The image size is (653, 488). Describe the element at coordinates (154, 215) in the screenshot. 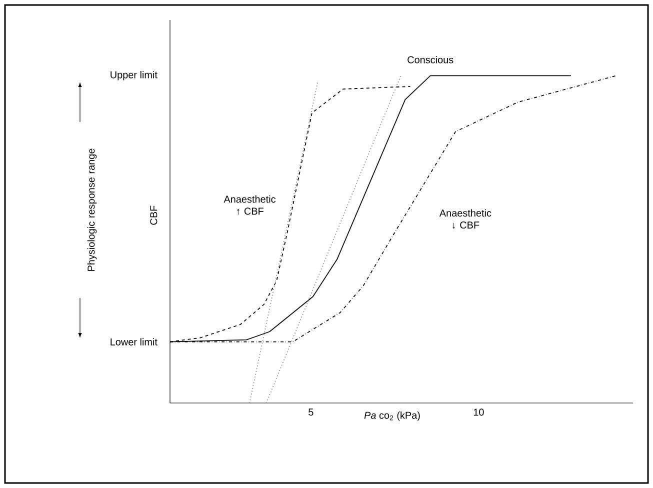

I see `y-axis-title: CBF` at that location.